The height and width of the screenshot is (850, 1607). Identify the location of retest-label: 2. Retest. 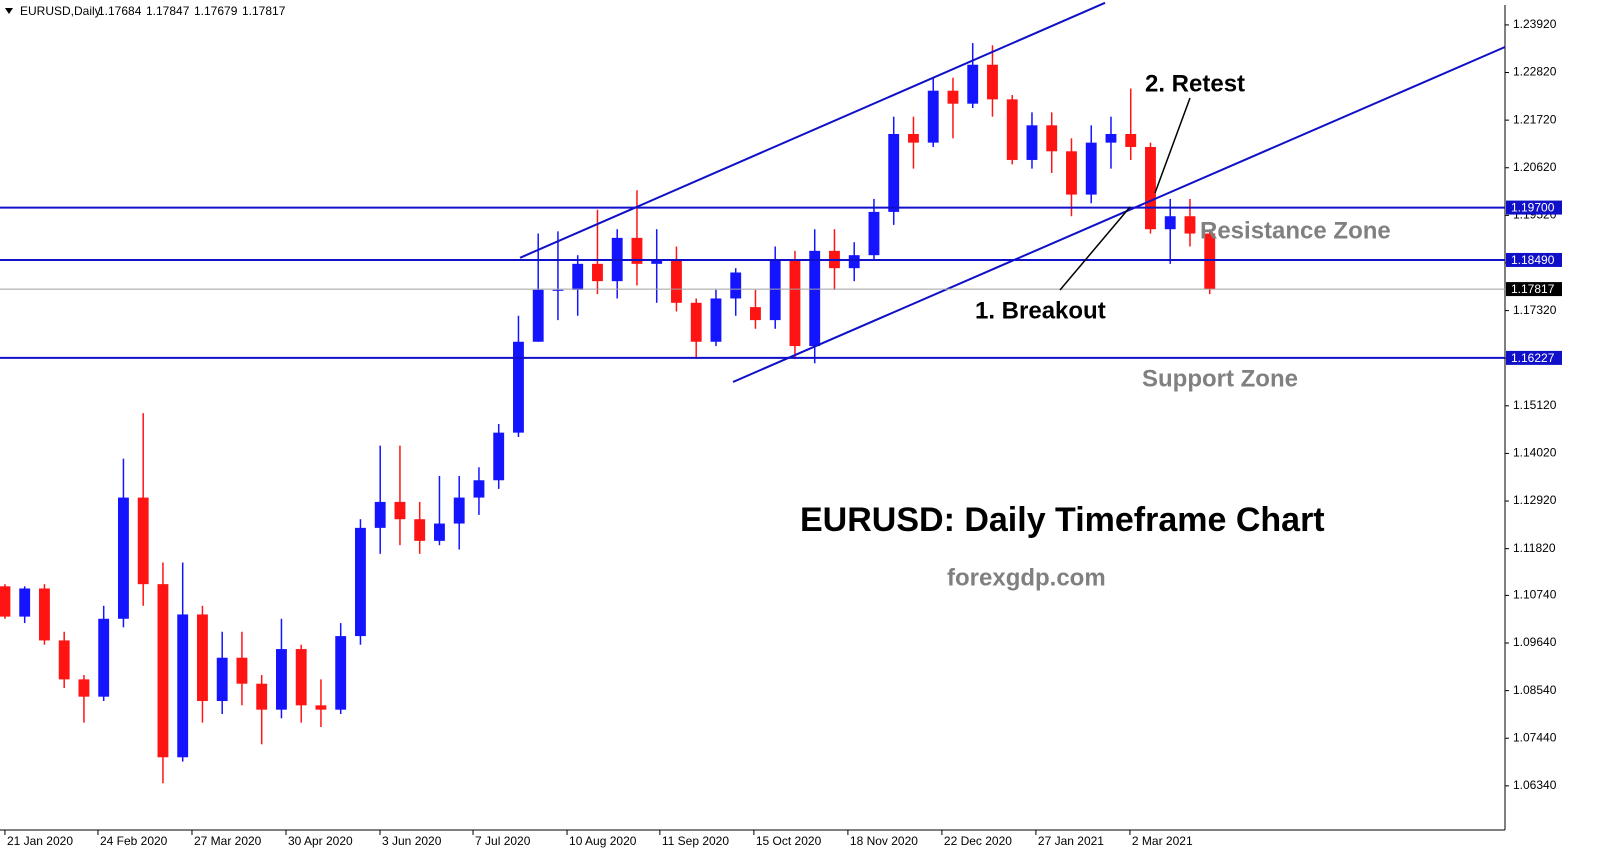
(1195, 83).